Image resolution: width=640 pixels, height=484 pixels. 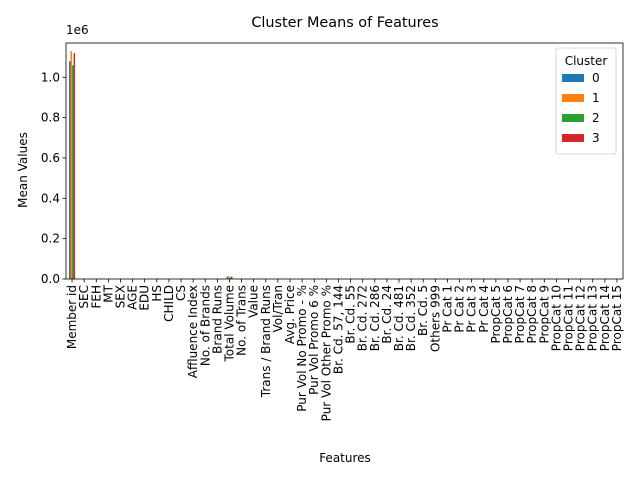 What do you see at coordinates (50, 239) in the screenshot?
I see `y-tick-label: 0.2` at bounding box center [50, 239].